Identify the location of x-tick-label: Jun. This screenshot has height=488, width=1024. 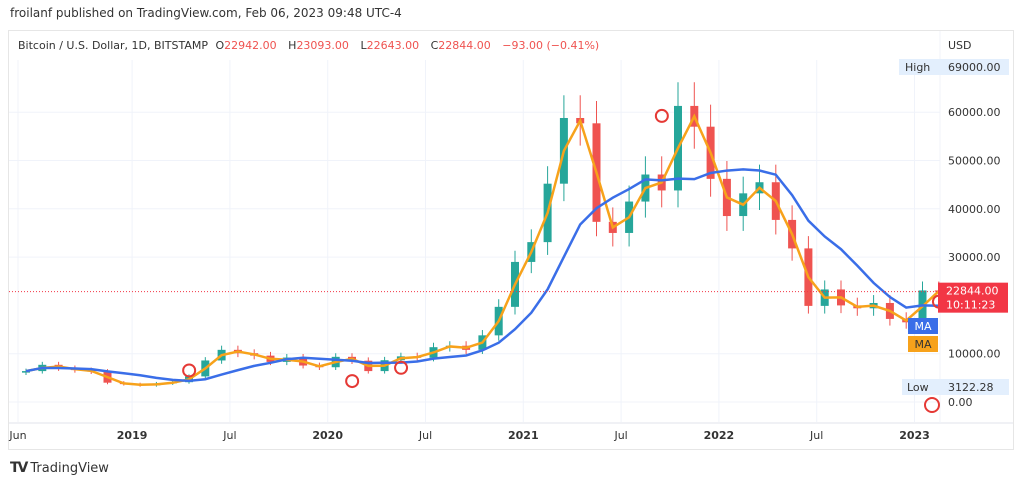
(17, 435).